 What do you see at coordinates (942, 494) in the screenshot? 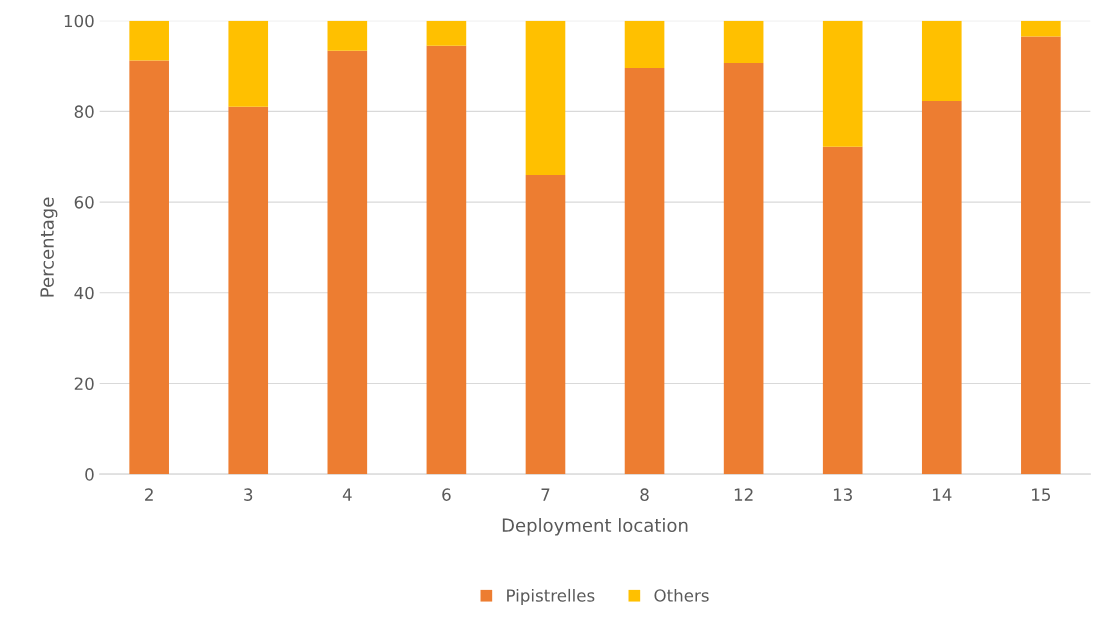
I see `x-tick-label: 14` at bounding box center [942, 494].